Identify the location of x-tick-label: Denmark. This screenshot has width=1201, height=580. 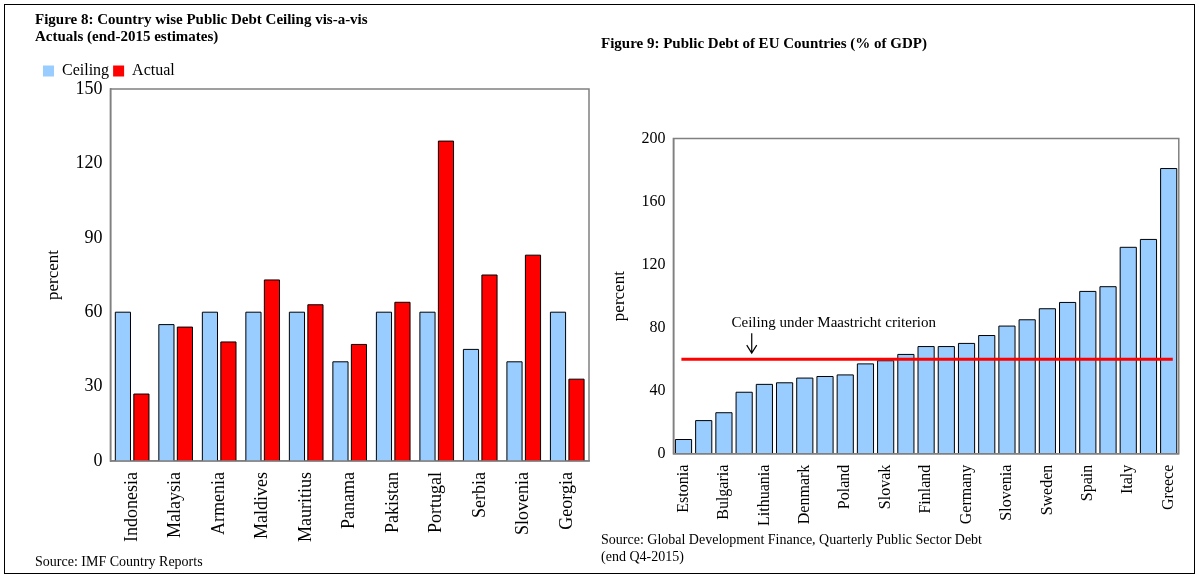
(803, 494).